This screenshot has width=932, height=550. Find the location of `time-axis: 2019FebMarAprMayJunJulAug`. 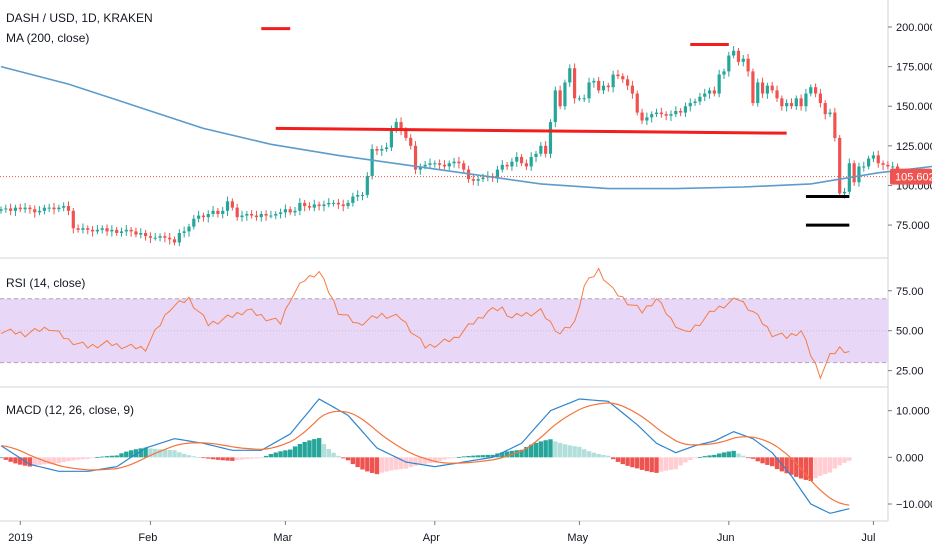

time-axis: 2019FebMarAprMayJunJulAug is located at coordinates (441, 532).